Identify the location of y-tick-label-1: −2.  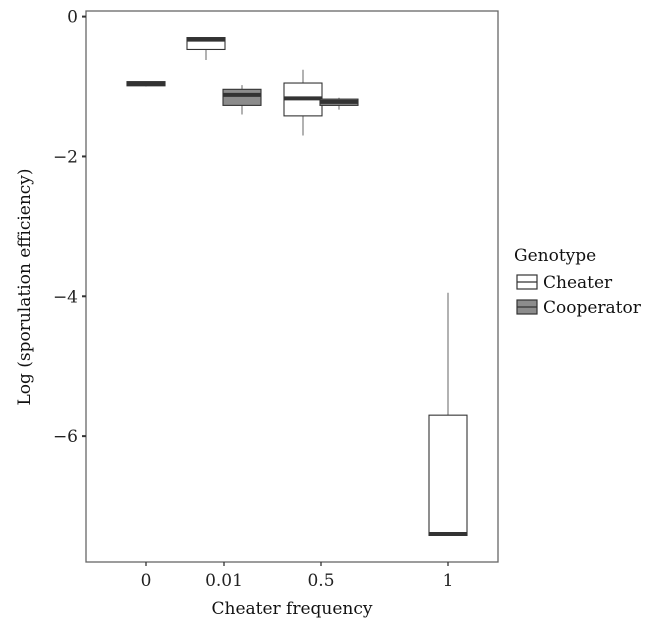
(65, 157).